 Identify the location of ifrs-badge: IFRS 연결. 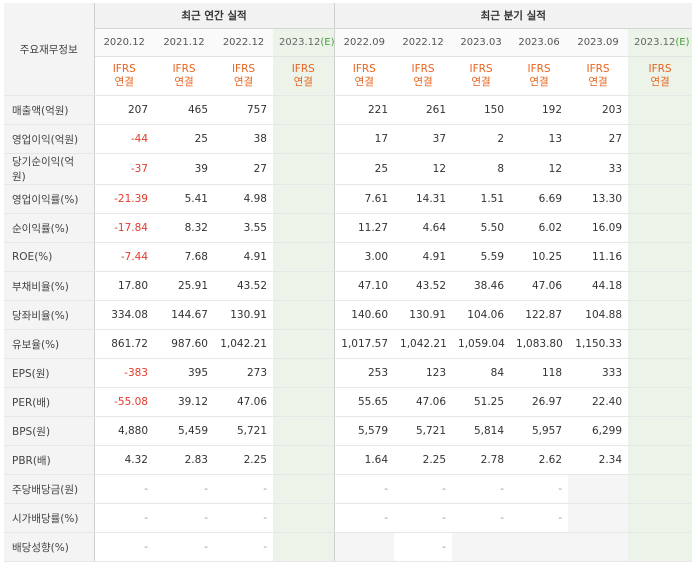
(660, 76).